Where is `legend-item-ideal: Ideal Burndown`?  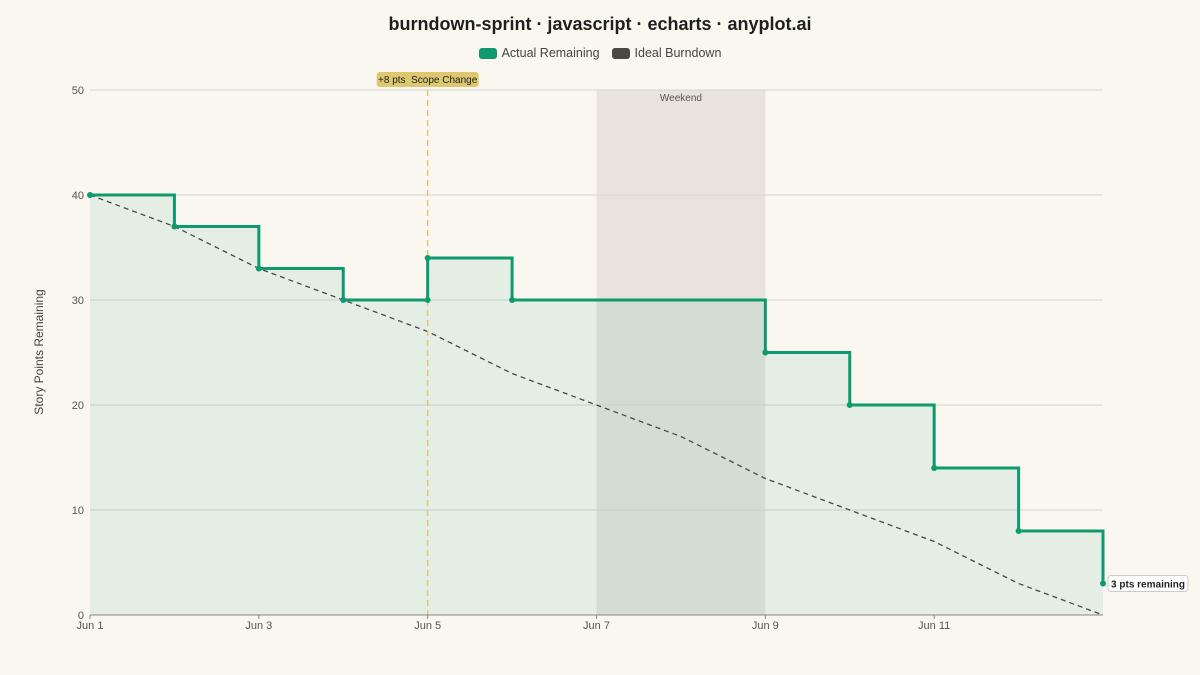
legend-item-ideal: Ideal Burndown is located at coordinates (666, 53).